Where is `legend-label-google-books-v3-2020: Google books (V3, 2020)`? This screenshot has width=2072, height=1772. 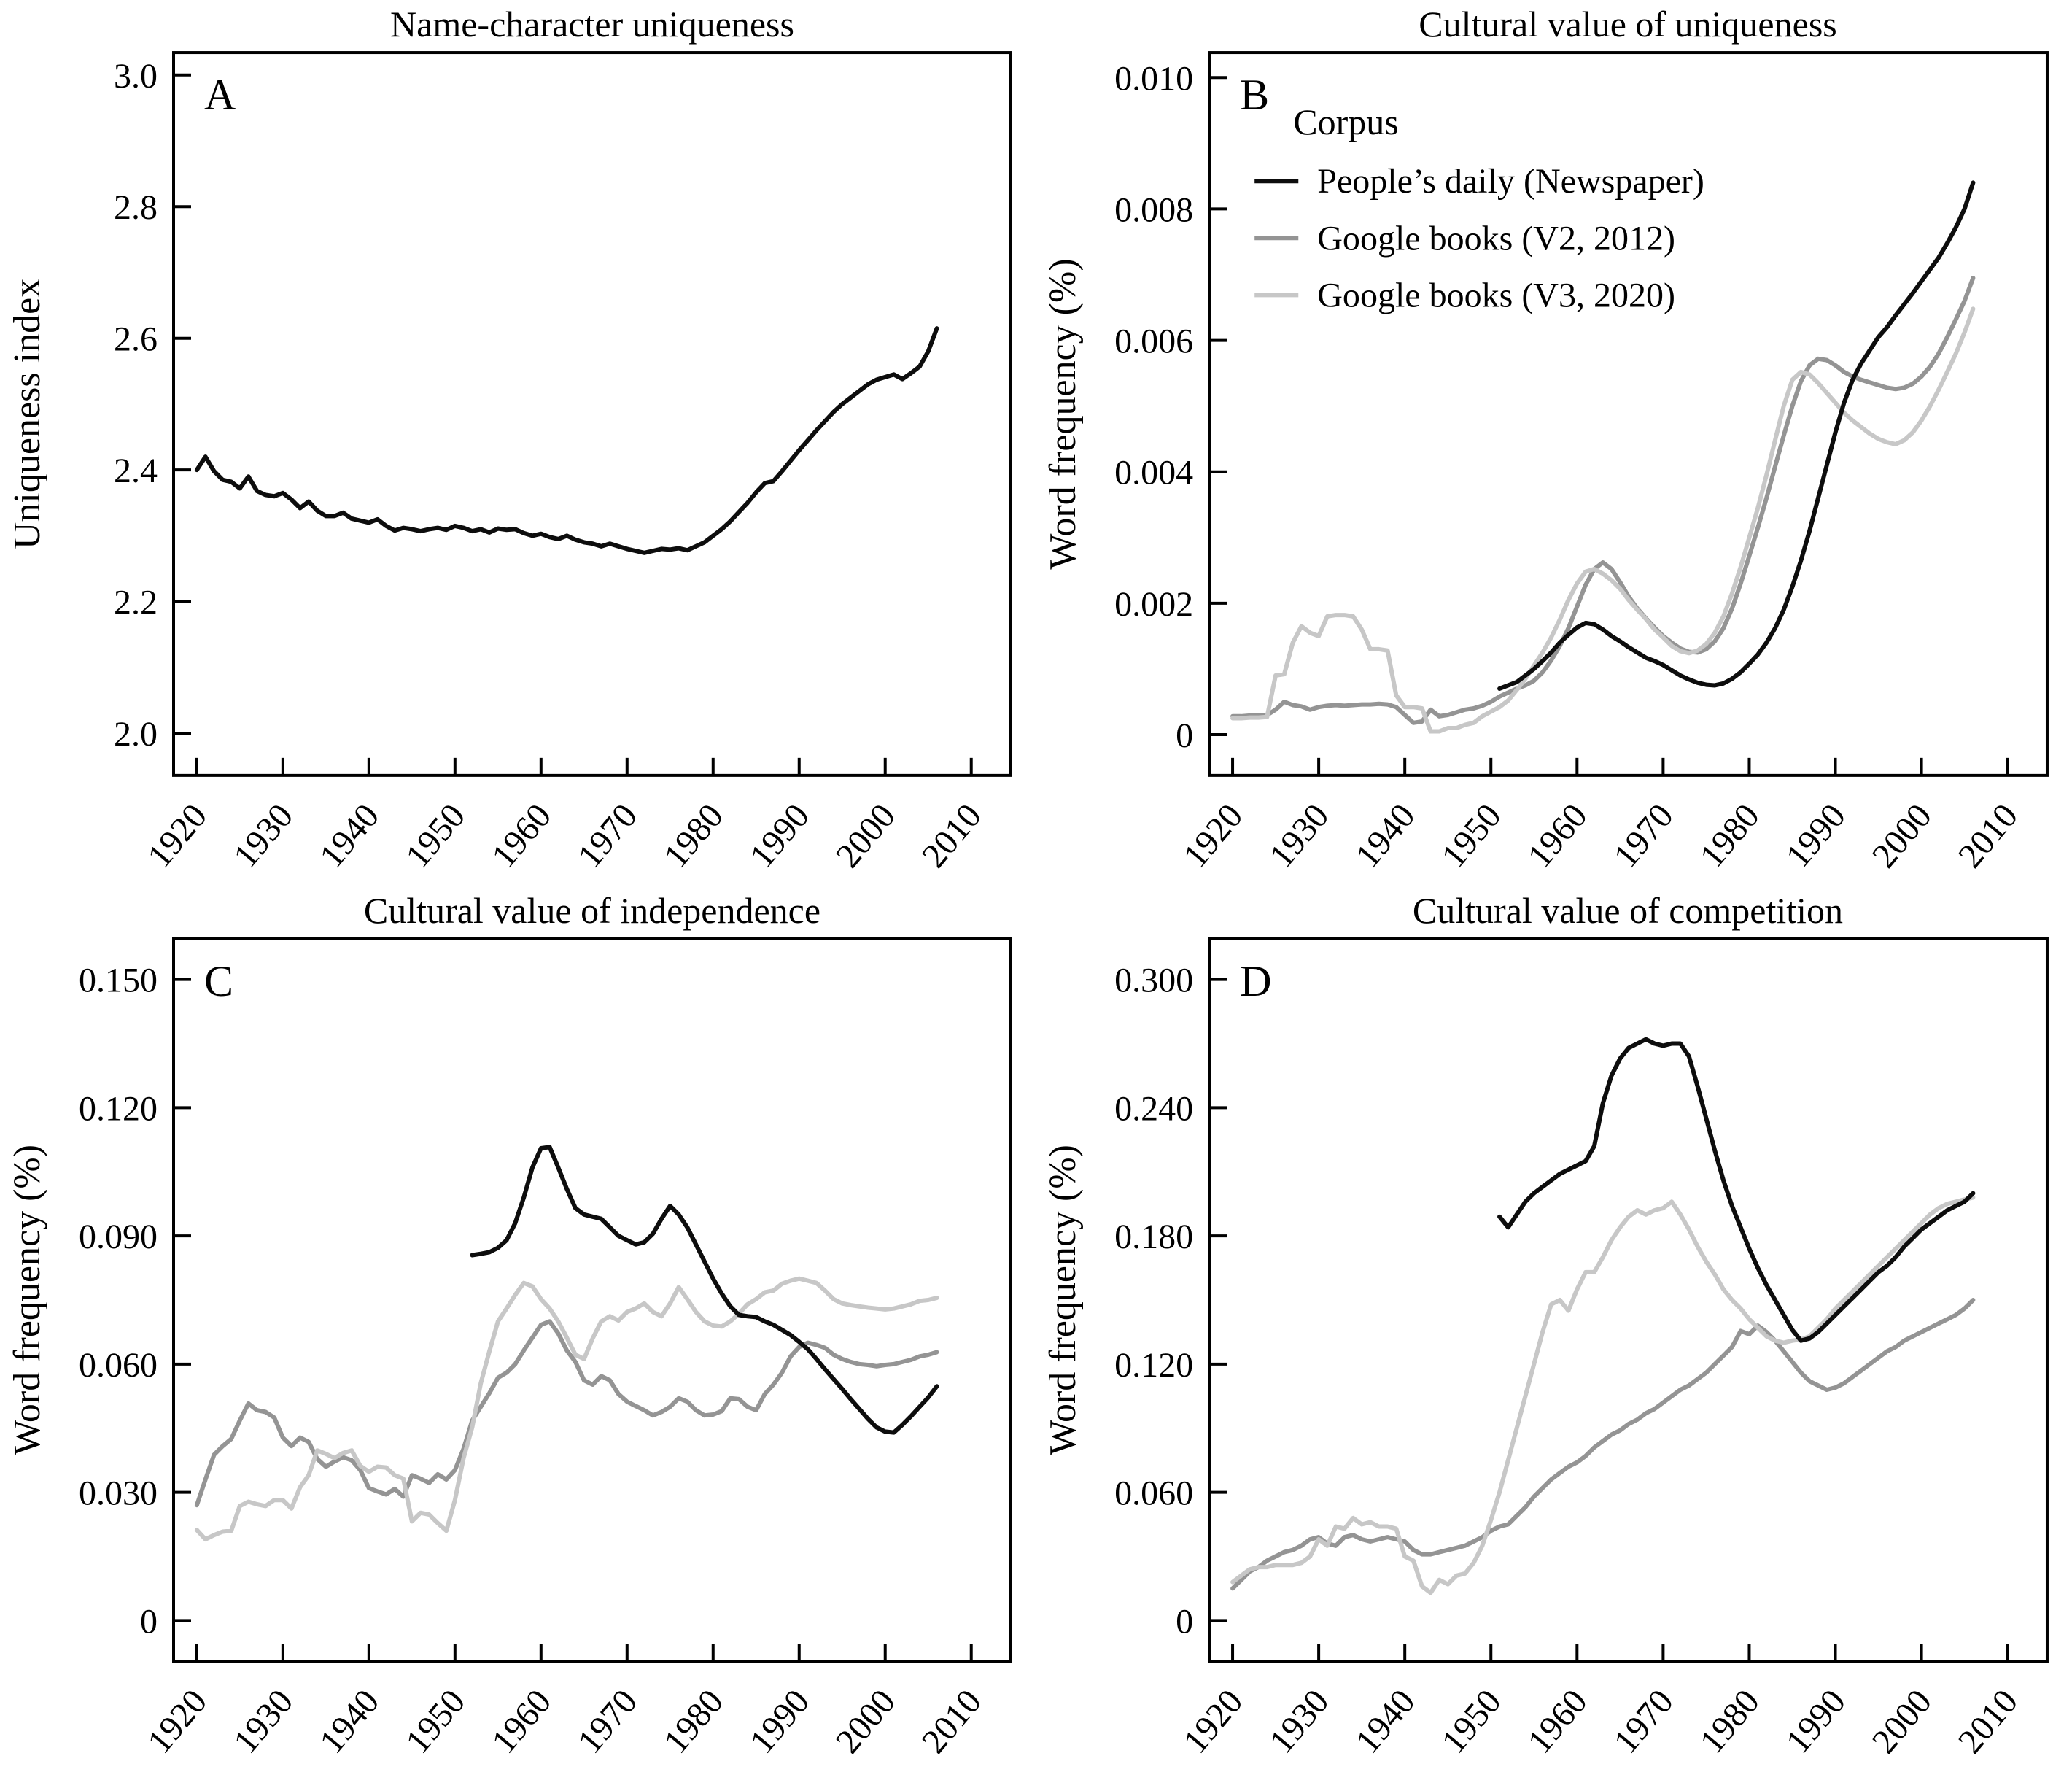
legend-label-google-books-v3-2020: Google books (V3, 2020) is located at coordinates (1496, 295).